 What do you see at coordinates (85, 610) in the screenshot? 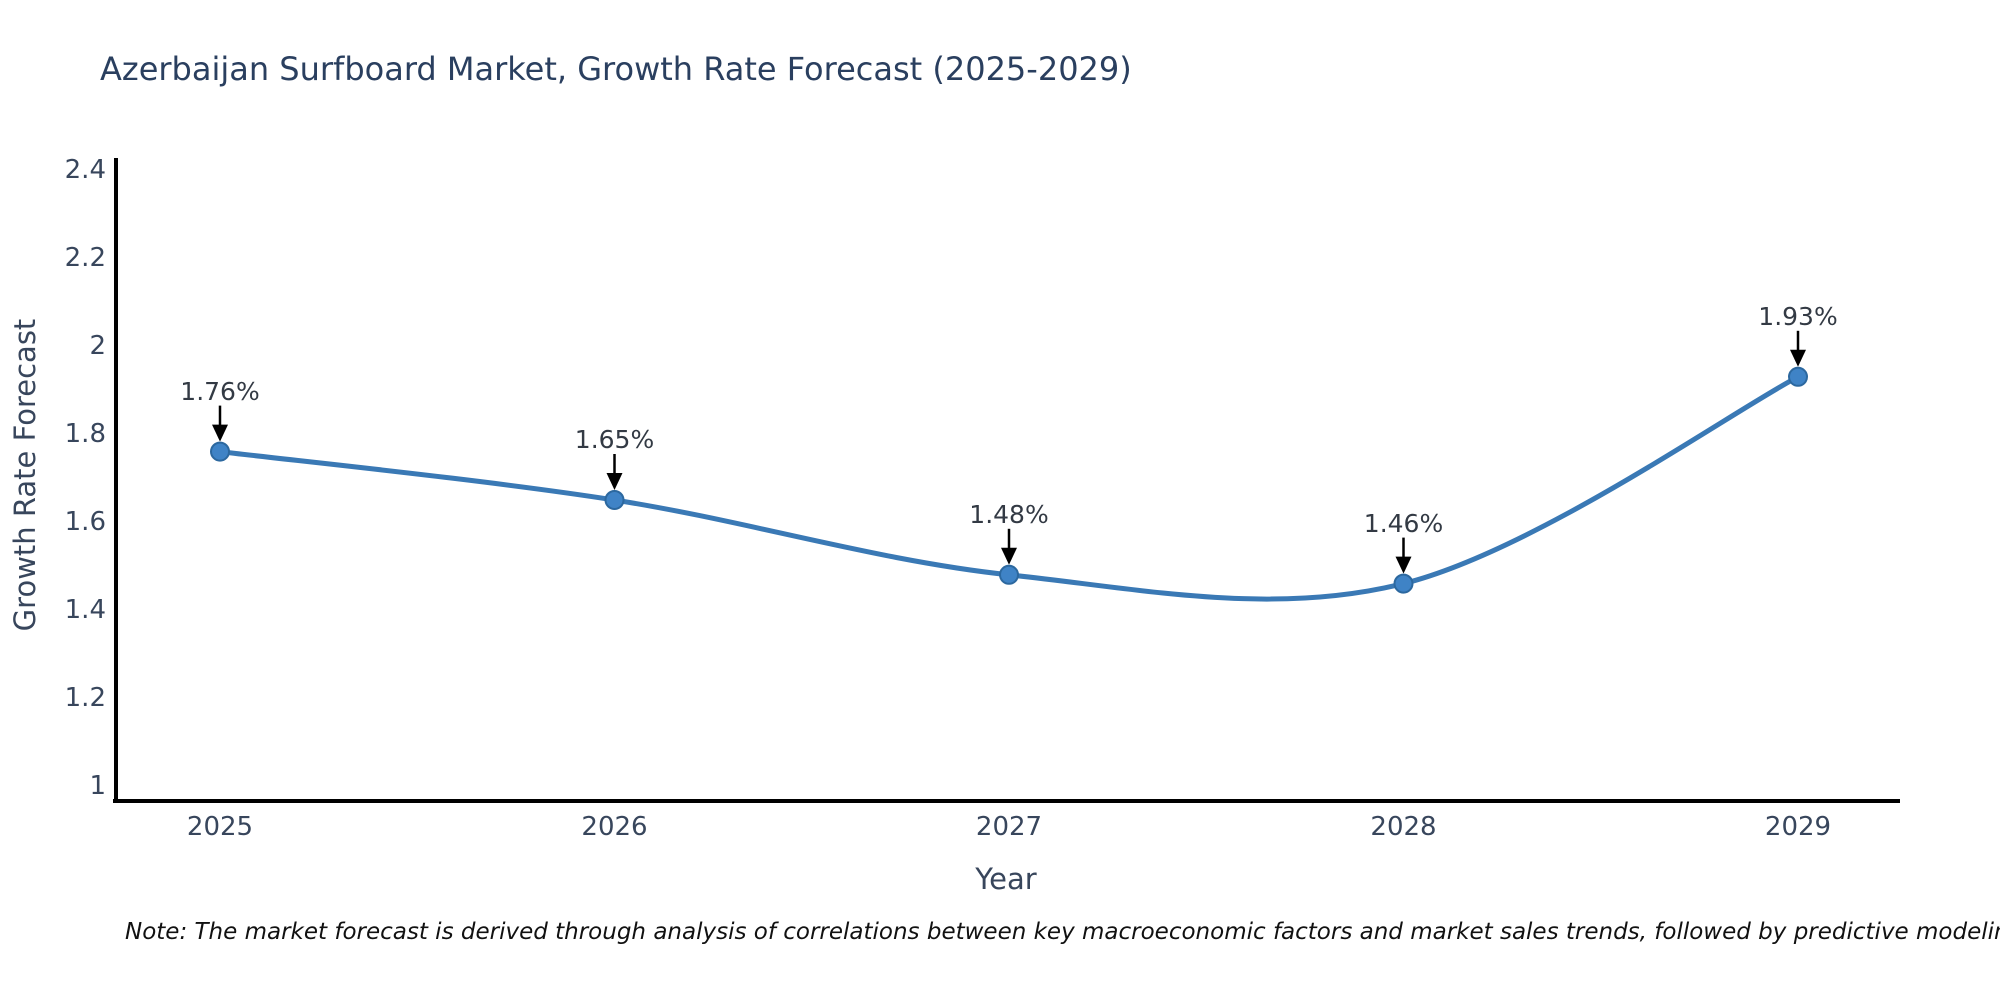
I see `y-tick-label: 1.4` at bounding box center [85, 610].